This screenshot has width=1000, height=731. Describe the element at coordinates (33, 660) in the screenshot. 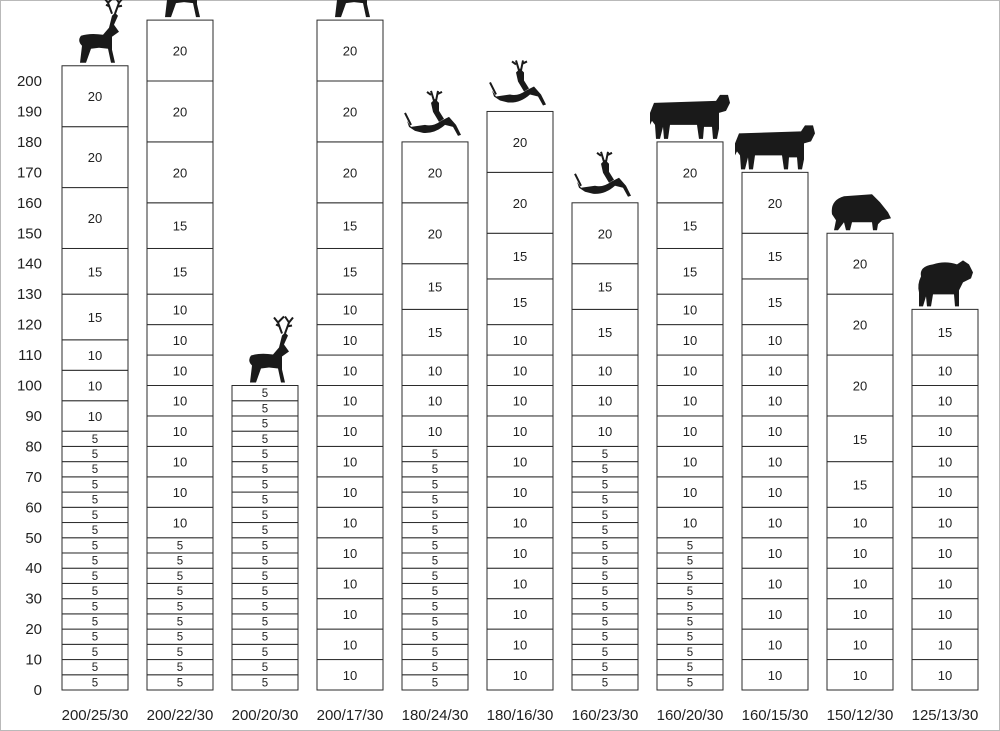

I see `y-tick-label: 10` at that location.